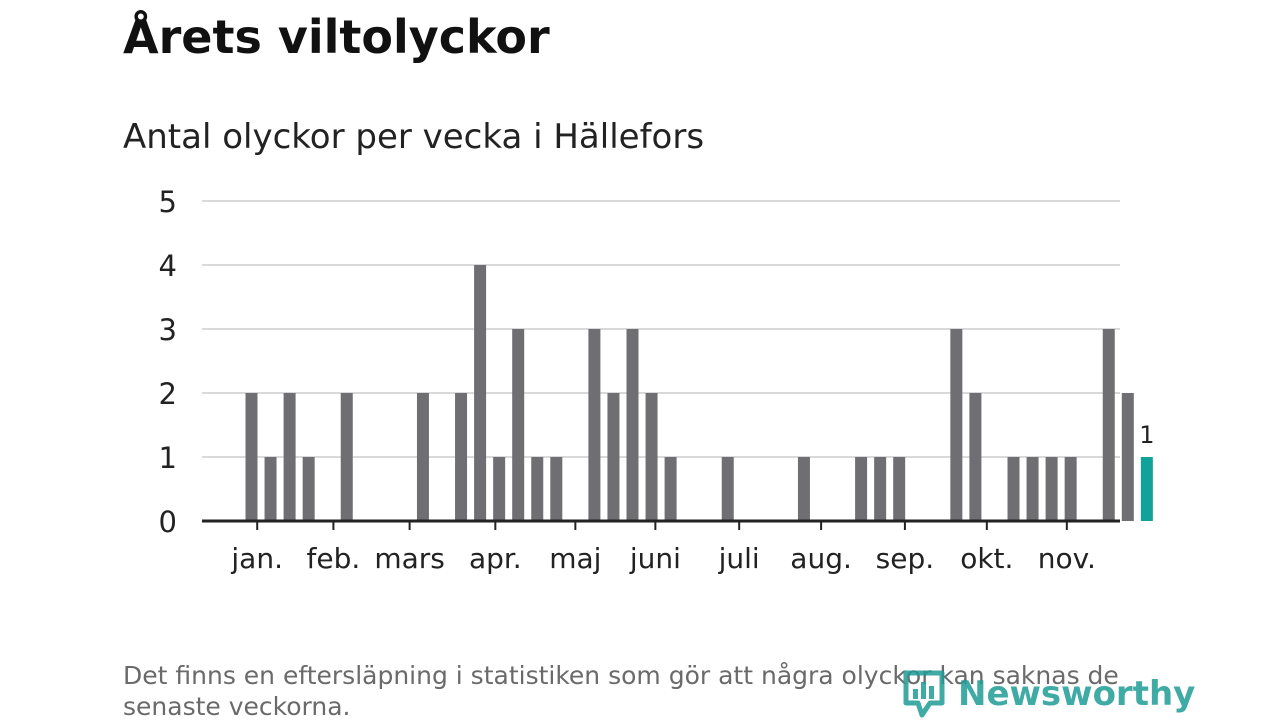 This screenshot has width=1280, height=722. What do you see at coordinates (1146, 489) in the screenshot?
I see `current-week-bar` at bounding box center [1146, 489].